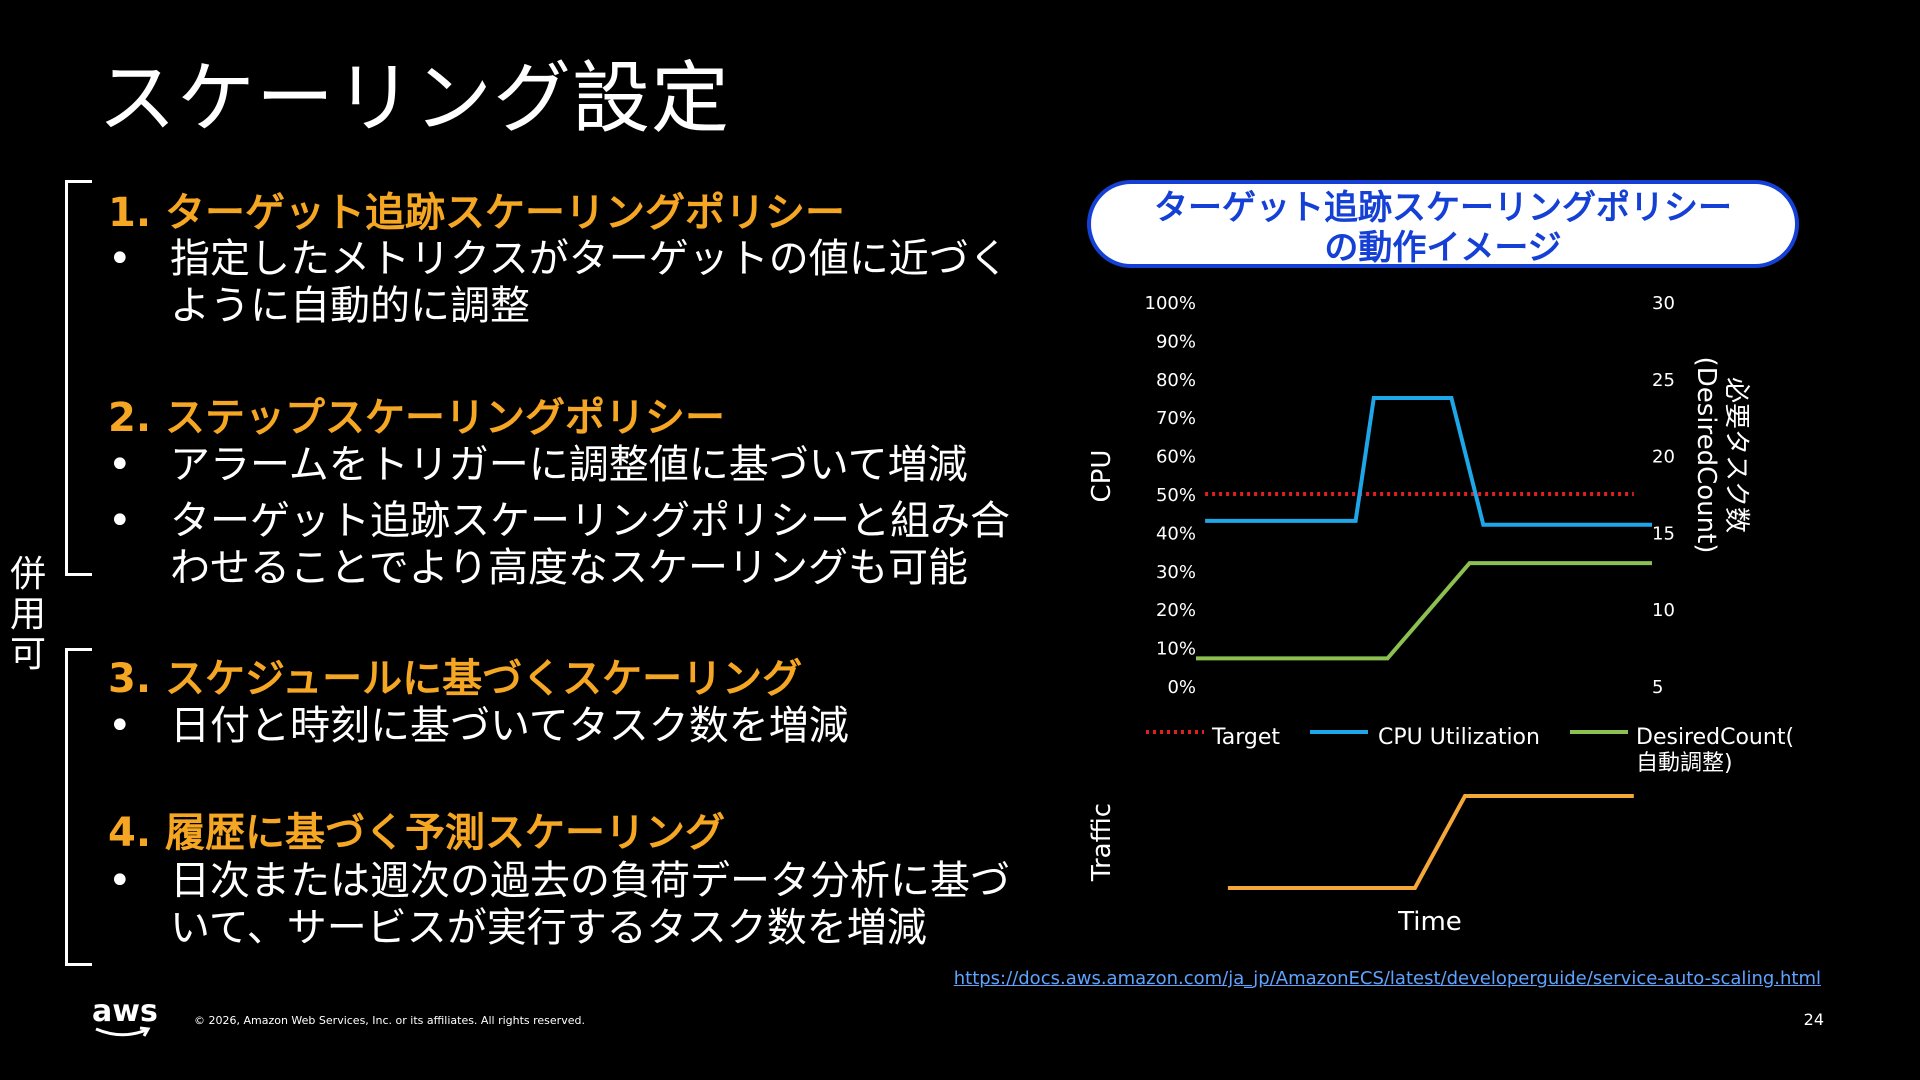 This screenshot has width=1920, height=1080. What do you see at coordinates (1657, 687) in the screenshot?
I see `y2-tick-label: 5` at bounding box center [1657, 687].